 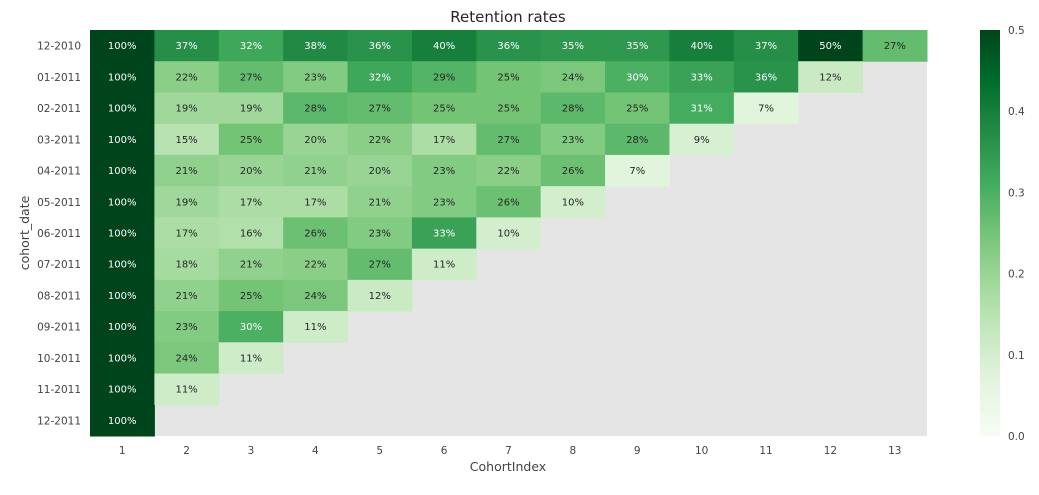 What do you see at coordinates (315, 46) in the screenshot?
I see `cell-value-label: 38%` at bounding box center [315, 46].